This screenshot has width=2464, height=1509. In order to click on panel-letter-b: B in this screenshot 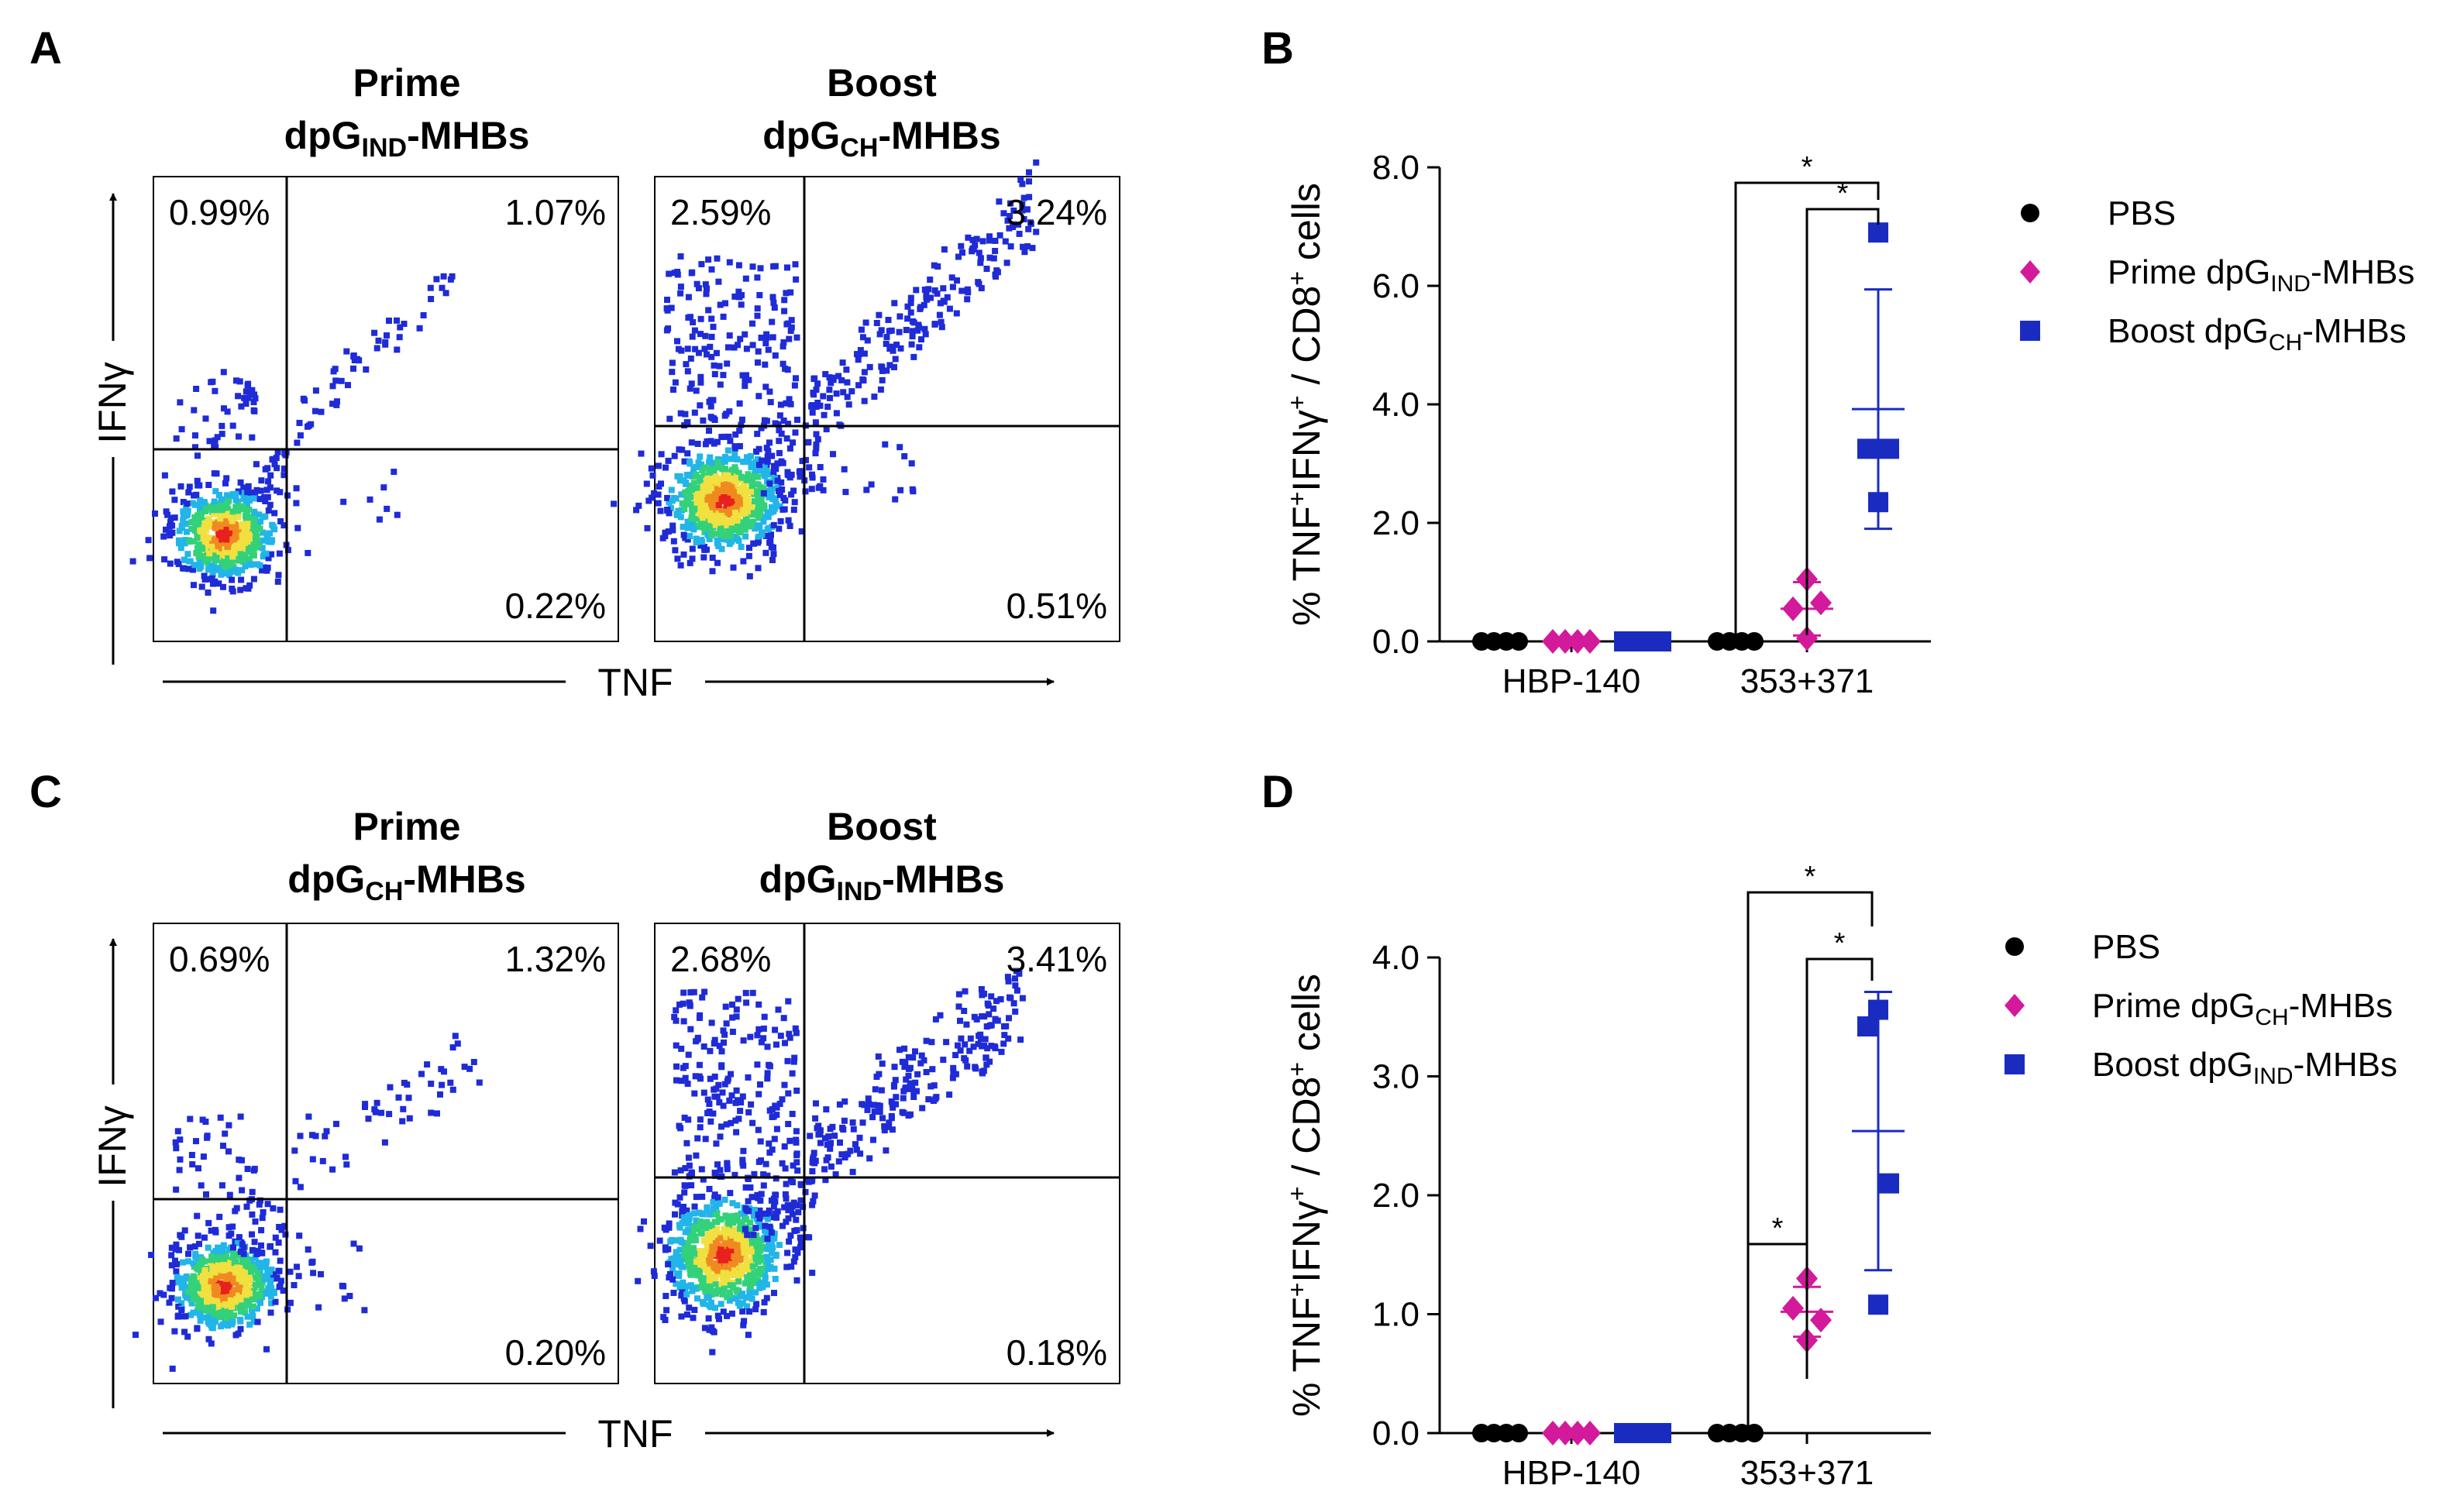, I will do `click(1277, 49)`.